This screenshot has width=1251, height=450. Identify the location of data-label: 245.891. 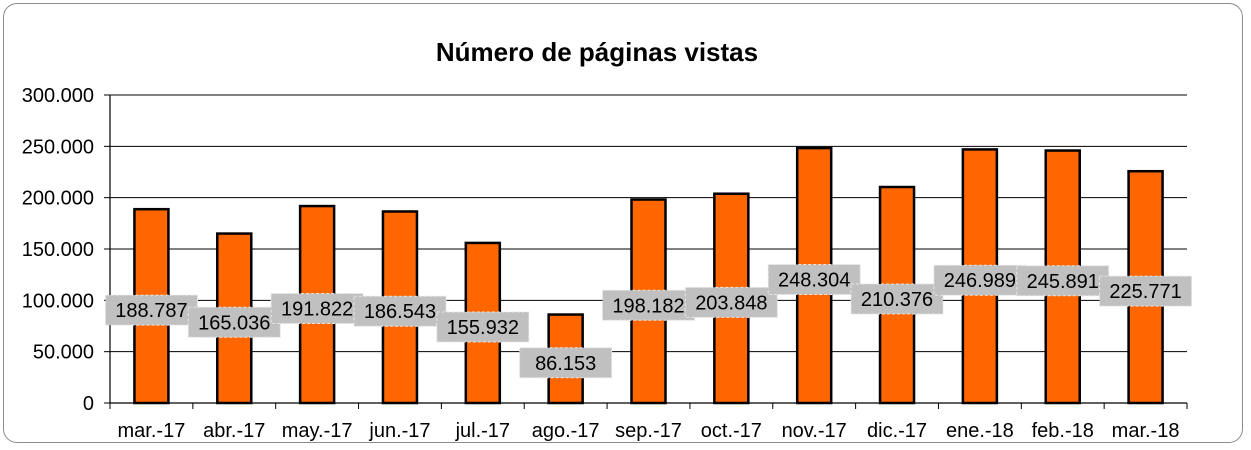
(1063, 281).